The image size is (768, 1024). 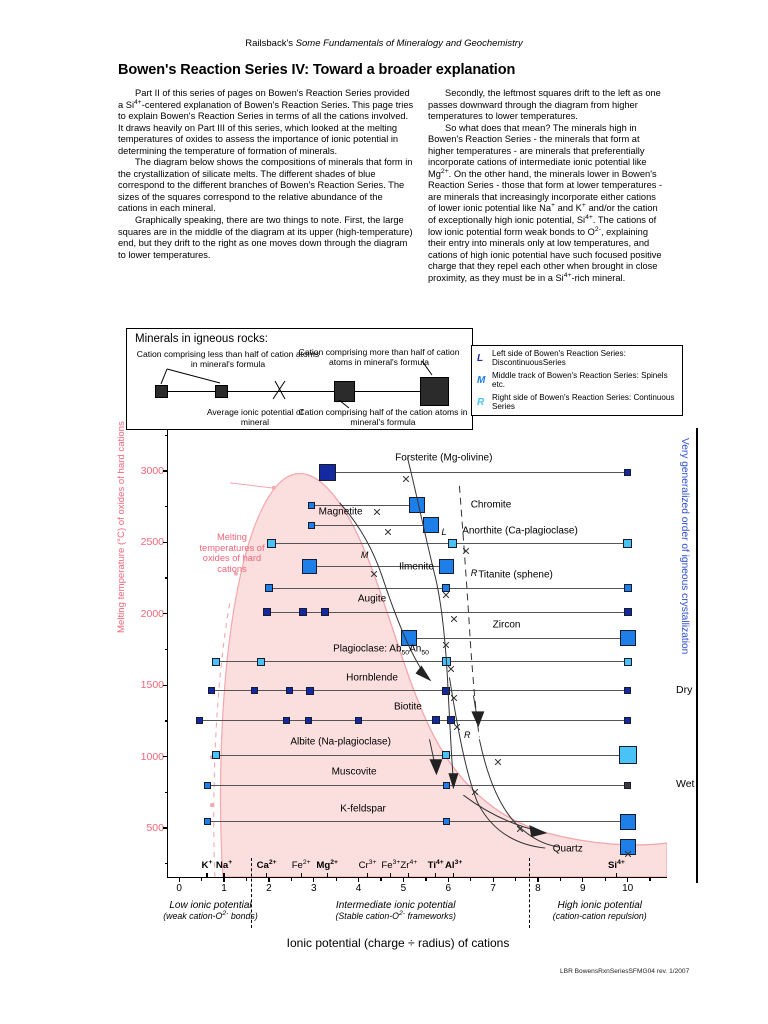 What do you see at coordinates (481, 402) in the screenshot?
I see `key-letter-R: R` at bounding box center [481, 402].